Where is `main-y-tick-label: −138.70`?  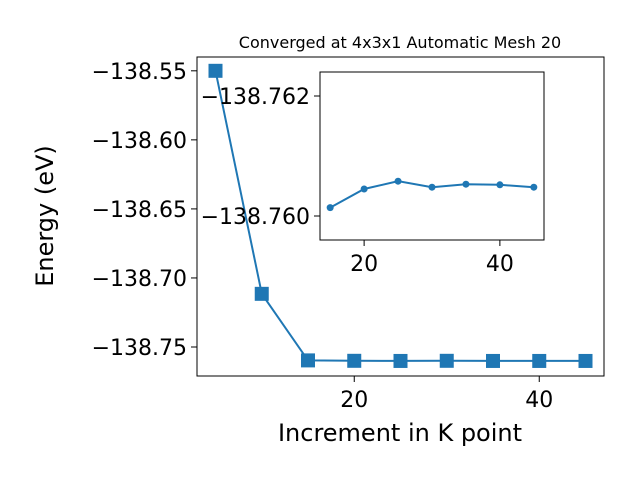 main-y-tick-label: −138.70 is located at coordinates (139, 279).